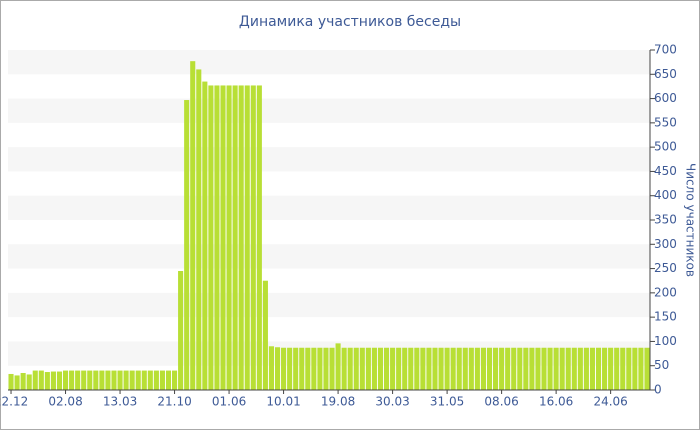 This screenshot has height=430, width=700. Describe the element at coordinates (665, 50) in the screenshot. I see `y-tick-label: 700` at that location.